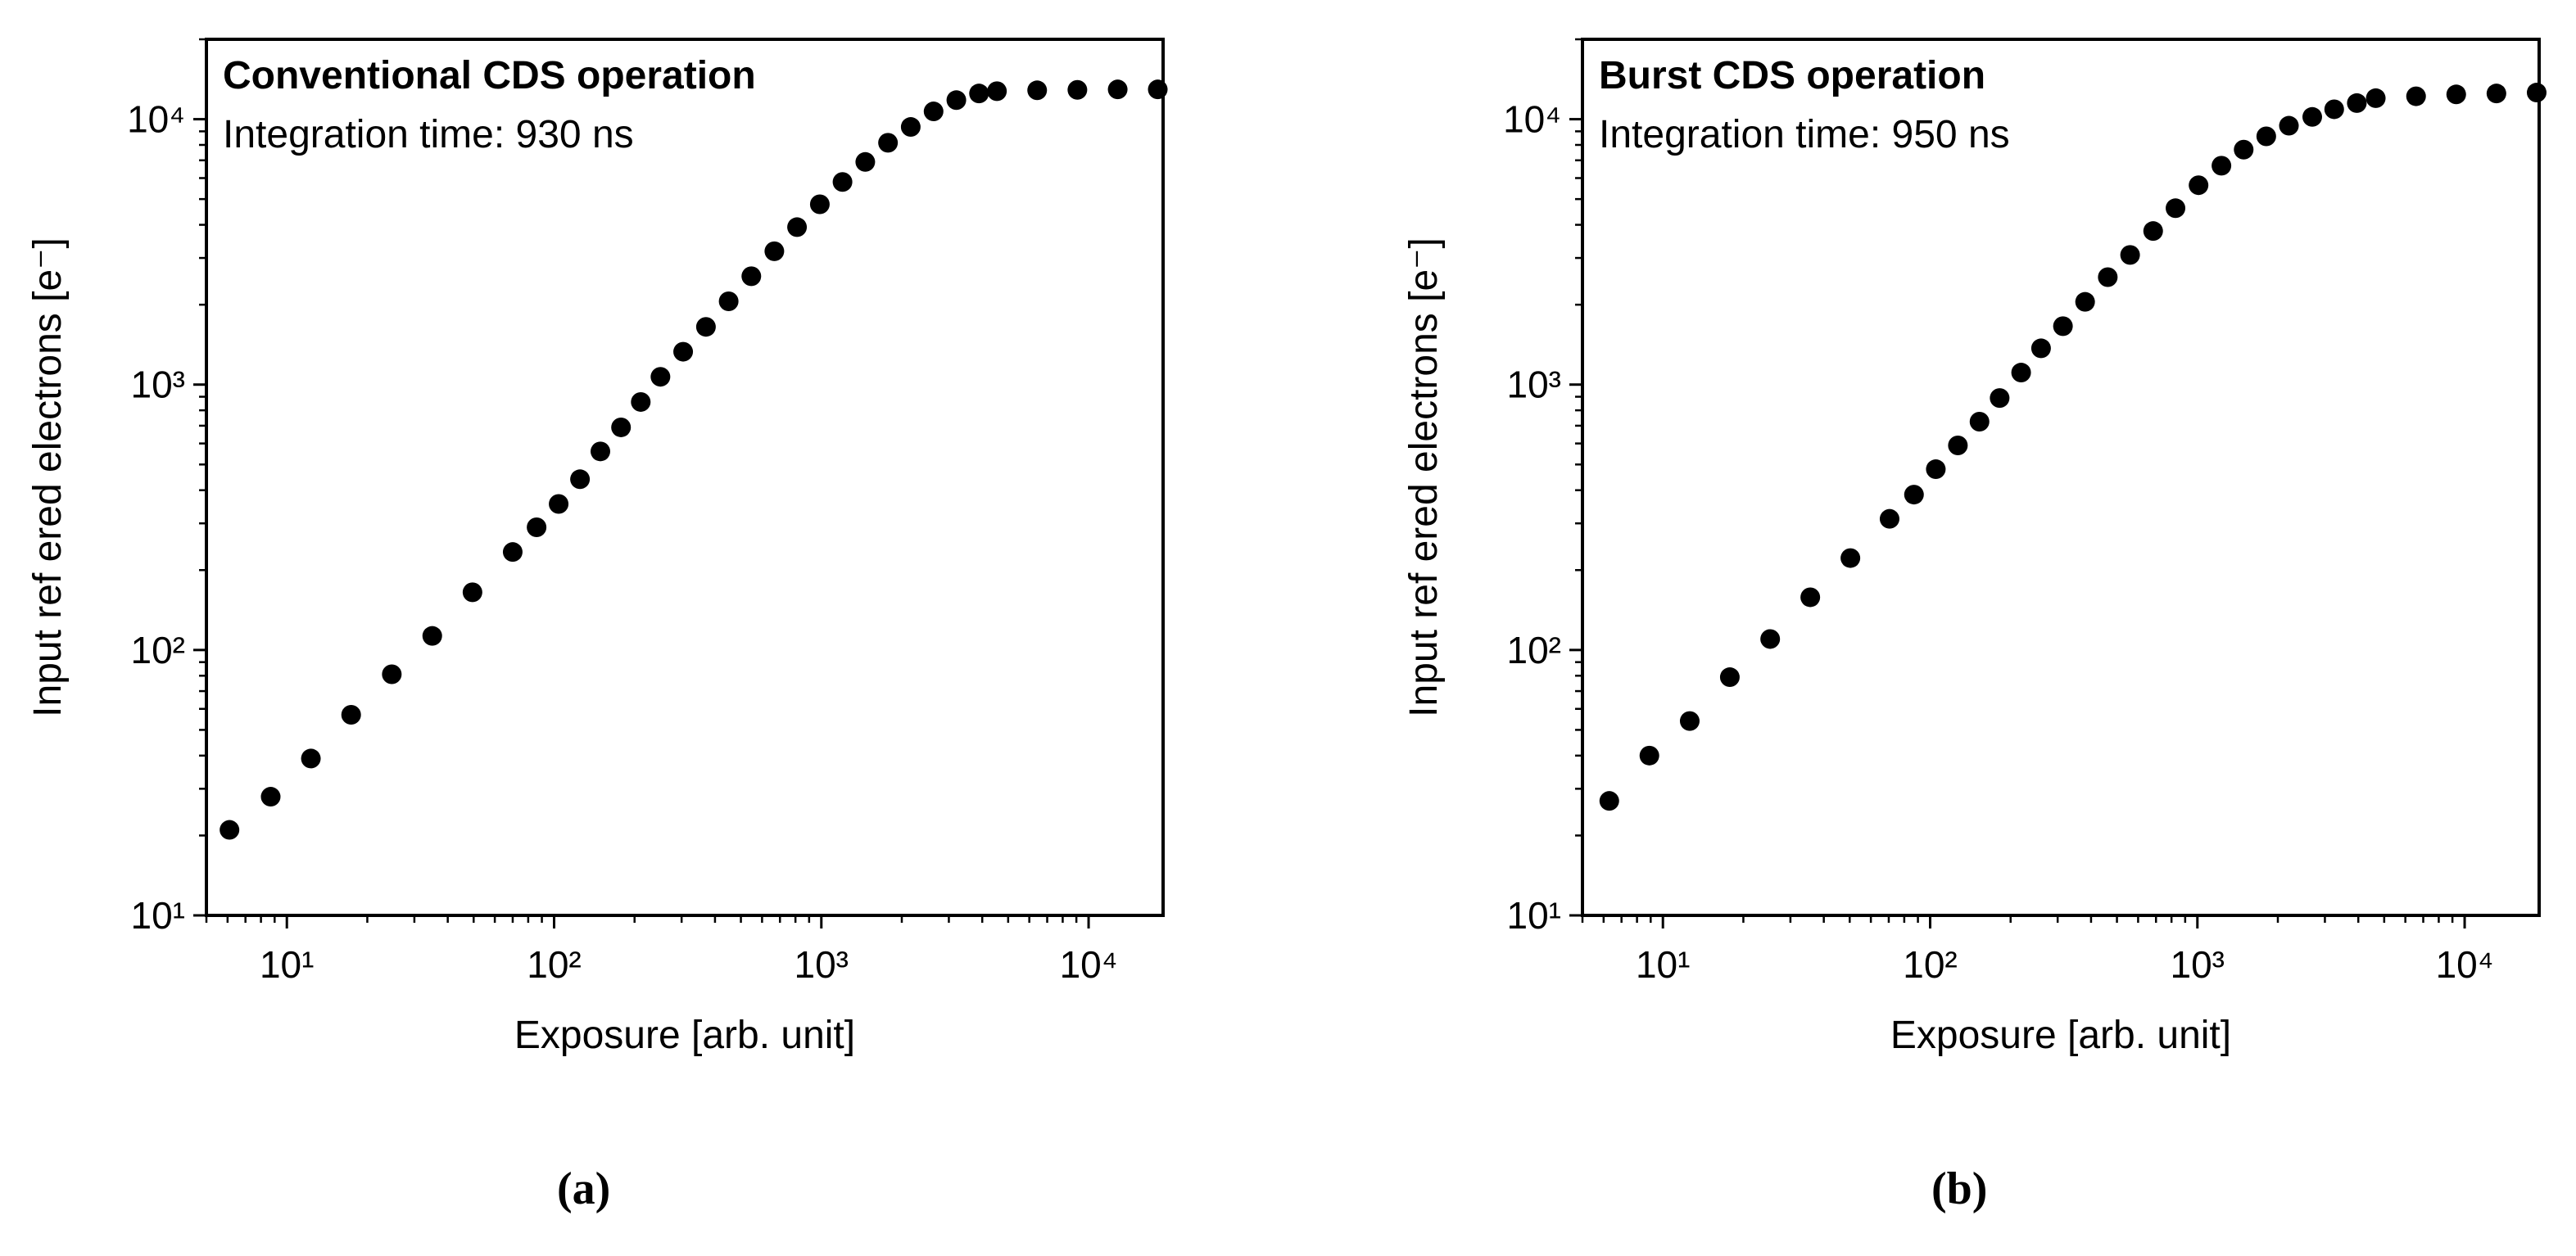  What do you see at coordinates (1792, 75) in the screenshot?
I see `chart-title: Burst CDS operation` at bounding box center [1792, 75].